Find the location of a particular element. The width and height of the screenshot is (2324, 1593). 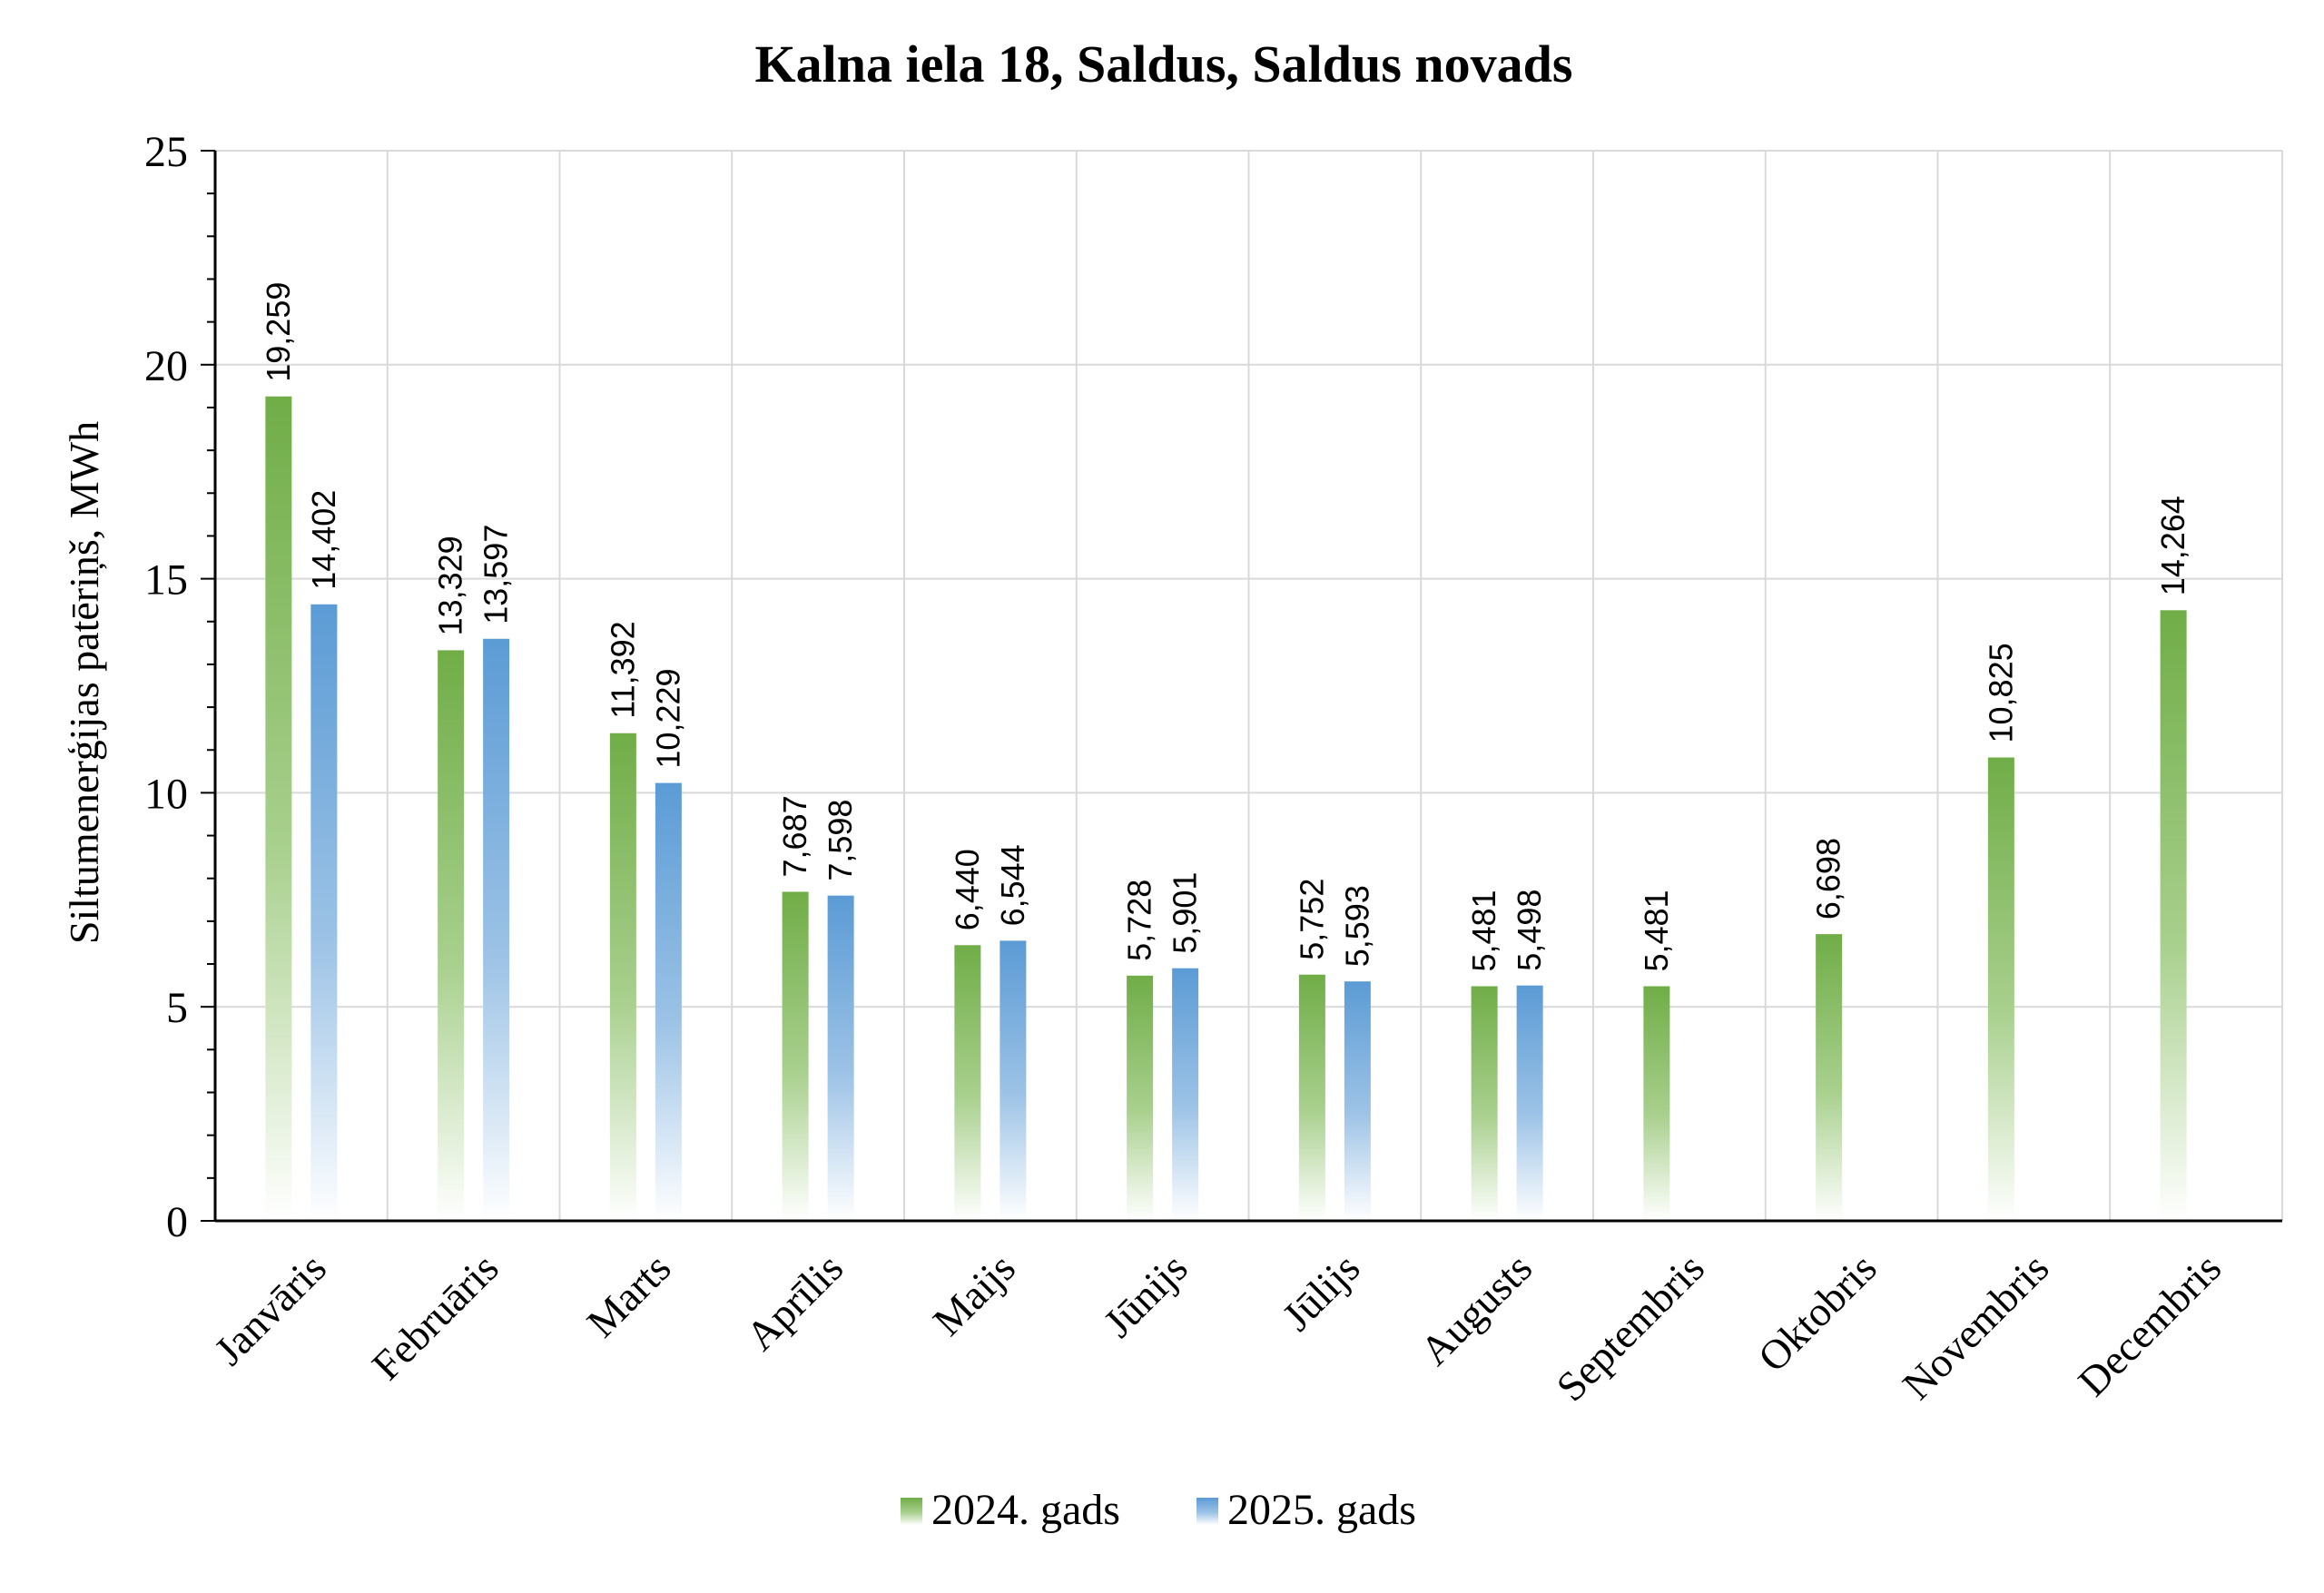

y-tick-label: 0 is located at coordinates (177, 1222).